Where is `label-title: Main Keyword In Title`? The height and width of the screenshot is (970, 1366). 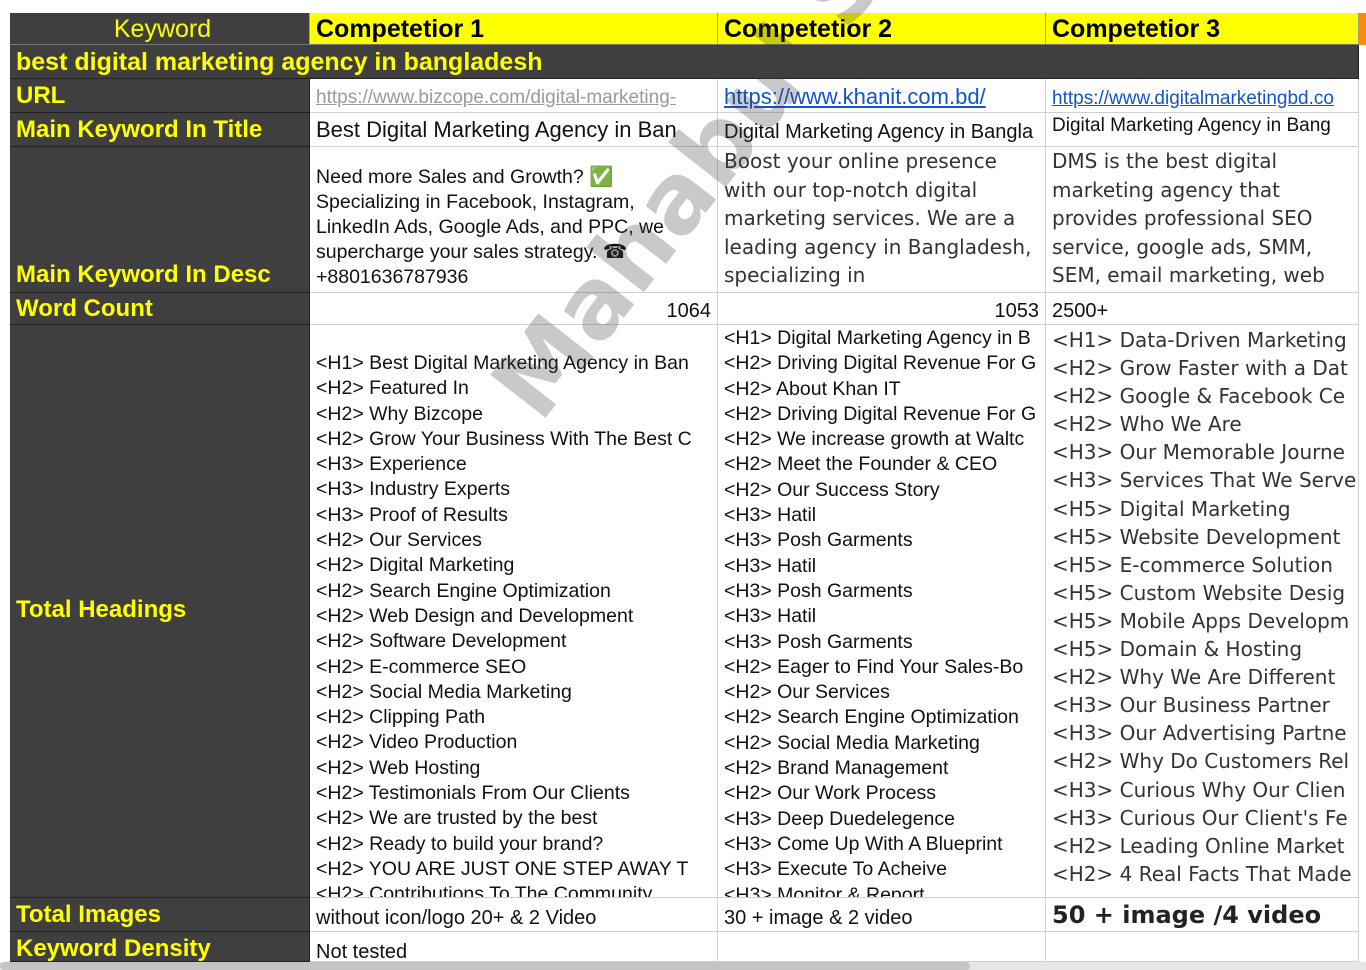
label-title: Main Keyword In Title is located at coordinates (160, 130).